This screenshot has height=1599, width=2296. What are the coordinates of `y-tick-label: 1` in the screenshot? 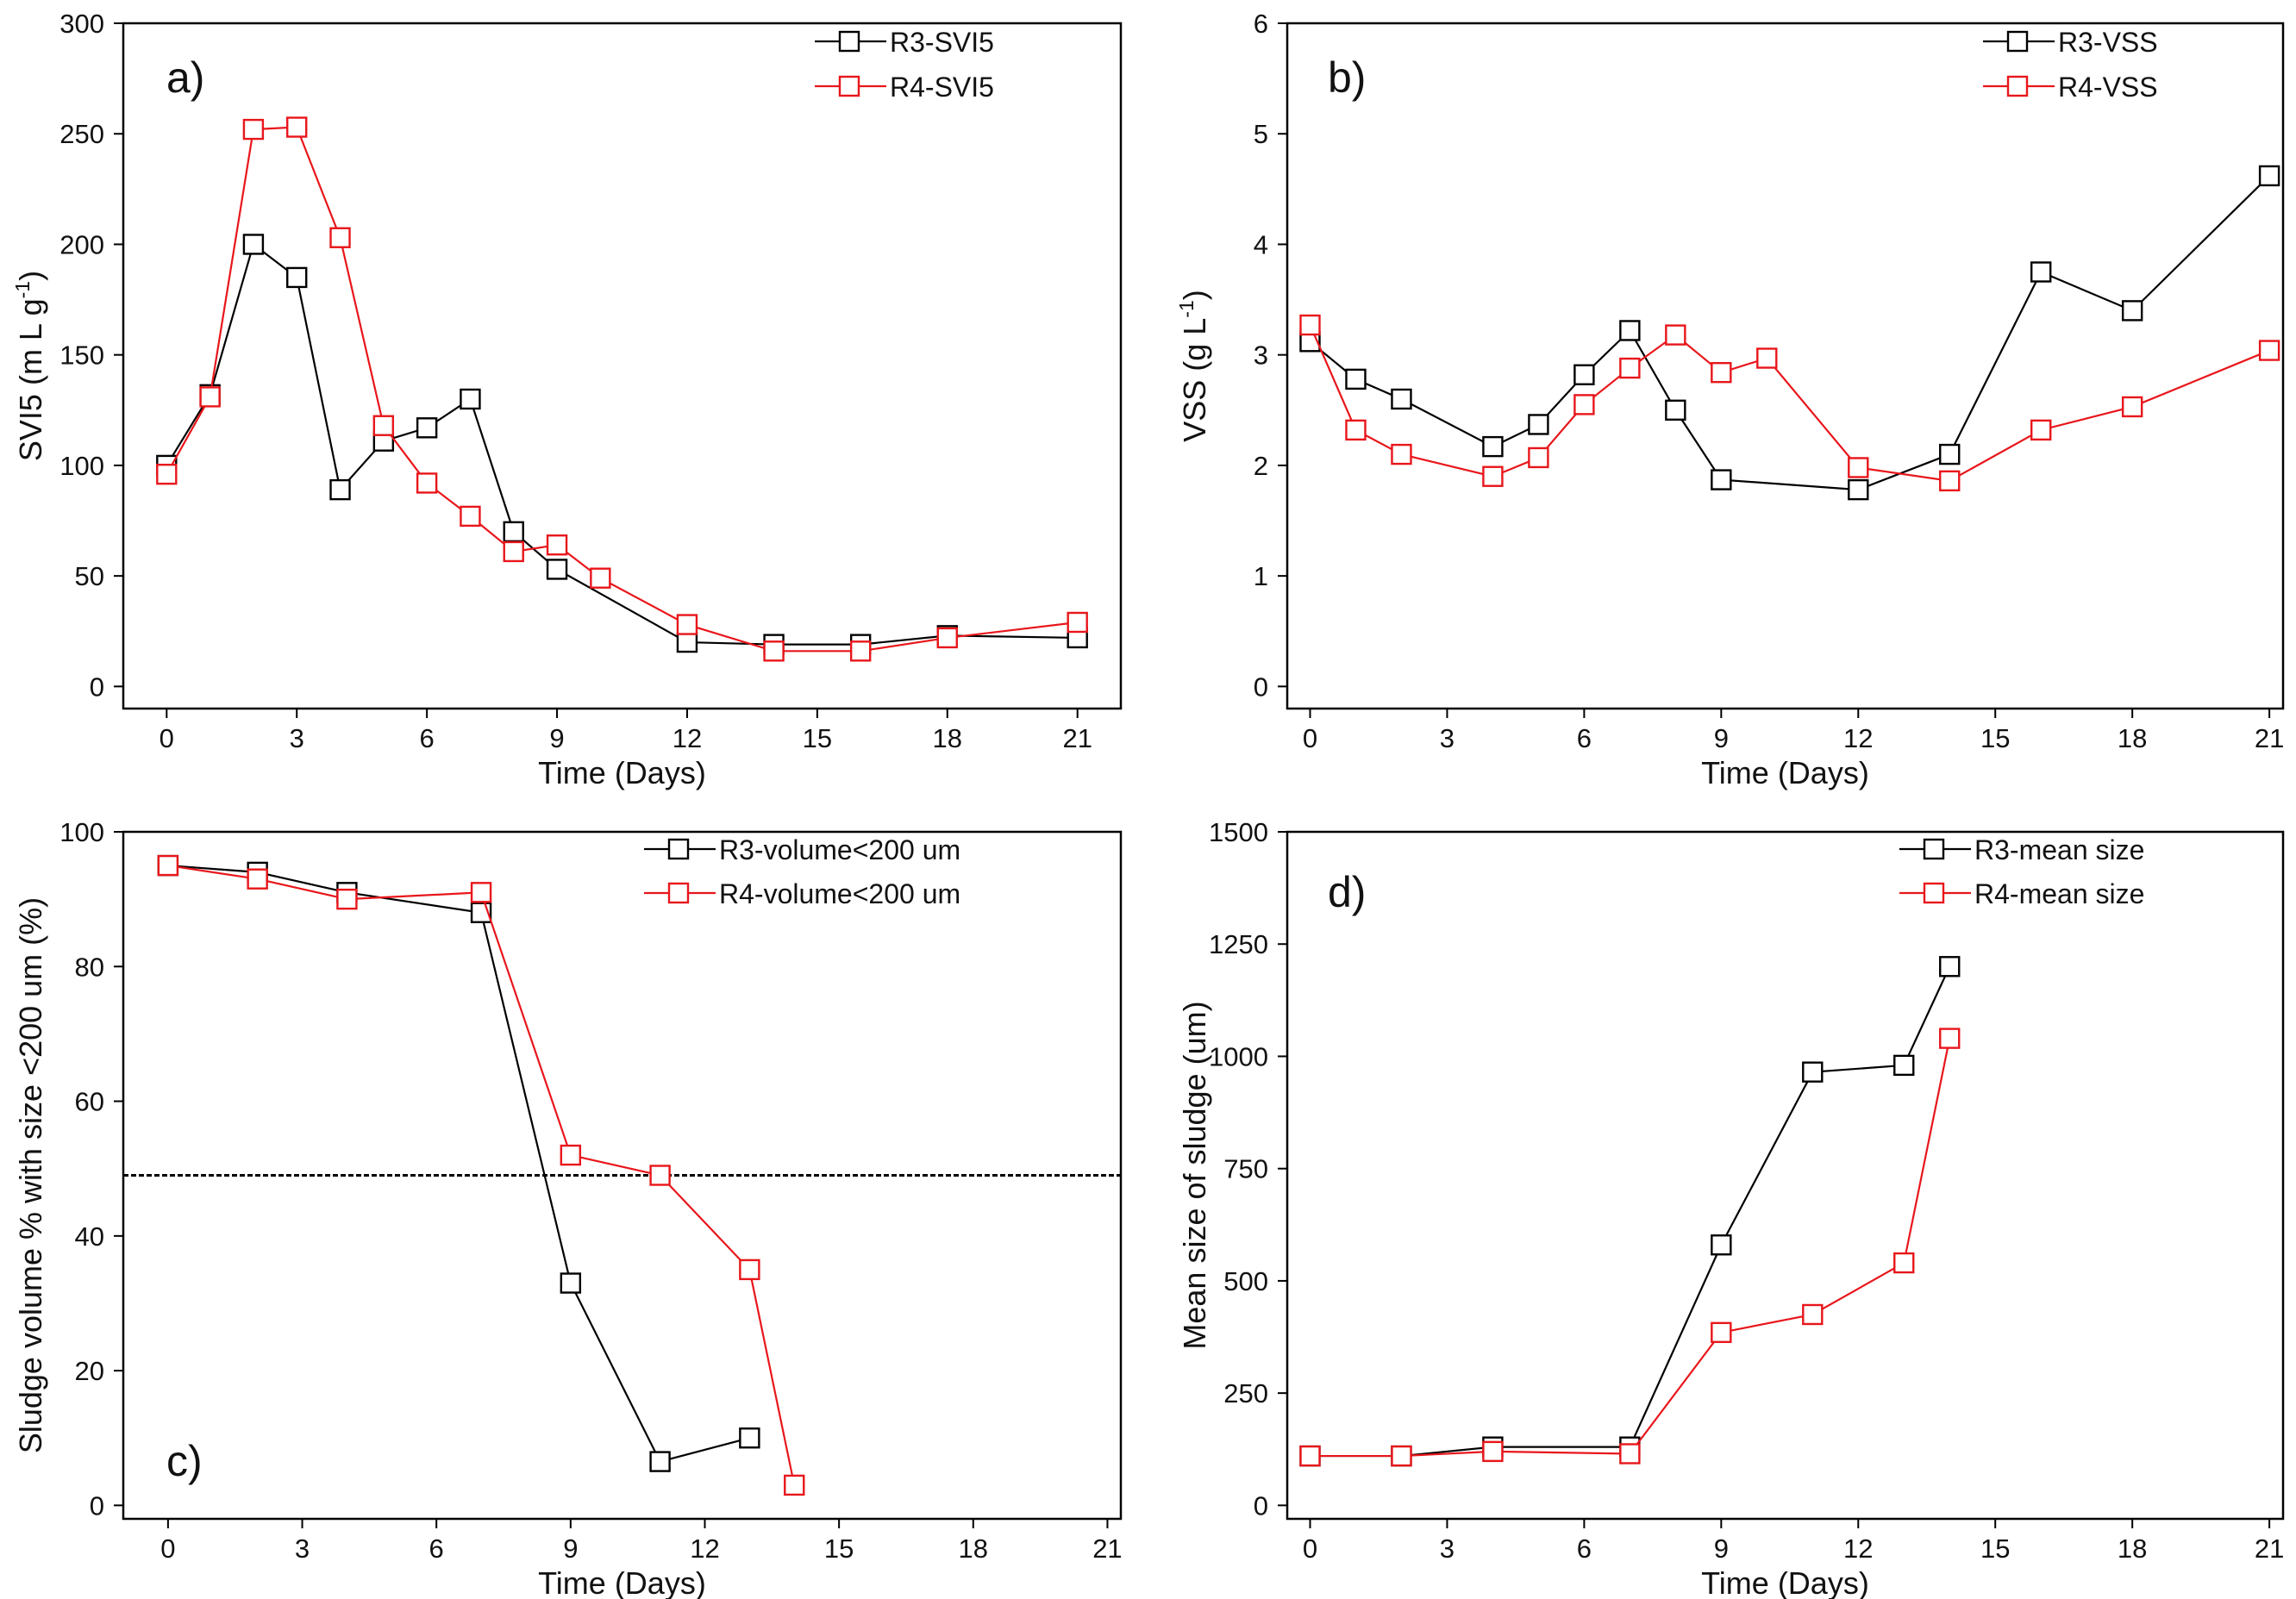 It's located at (1261, 576).